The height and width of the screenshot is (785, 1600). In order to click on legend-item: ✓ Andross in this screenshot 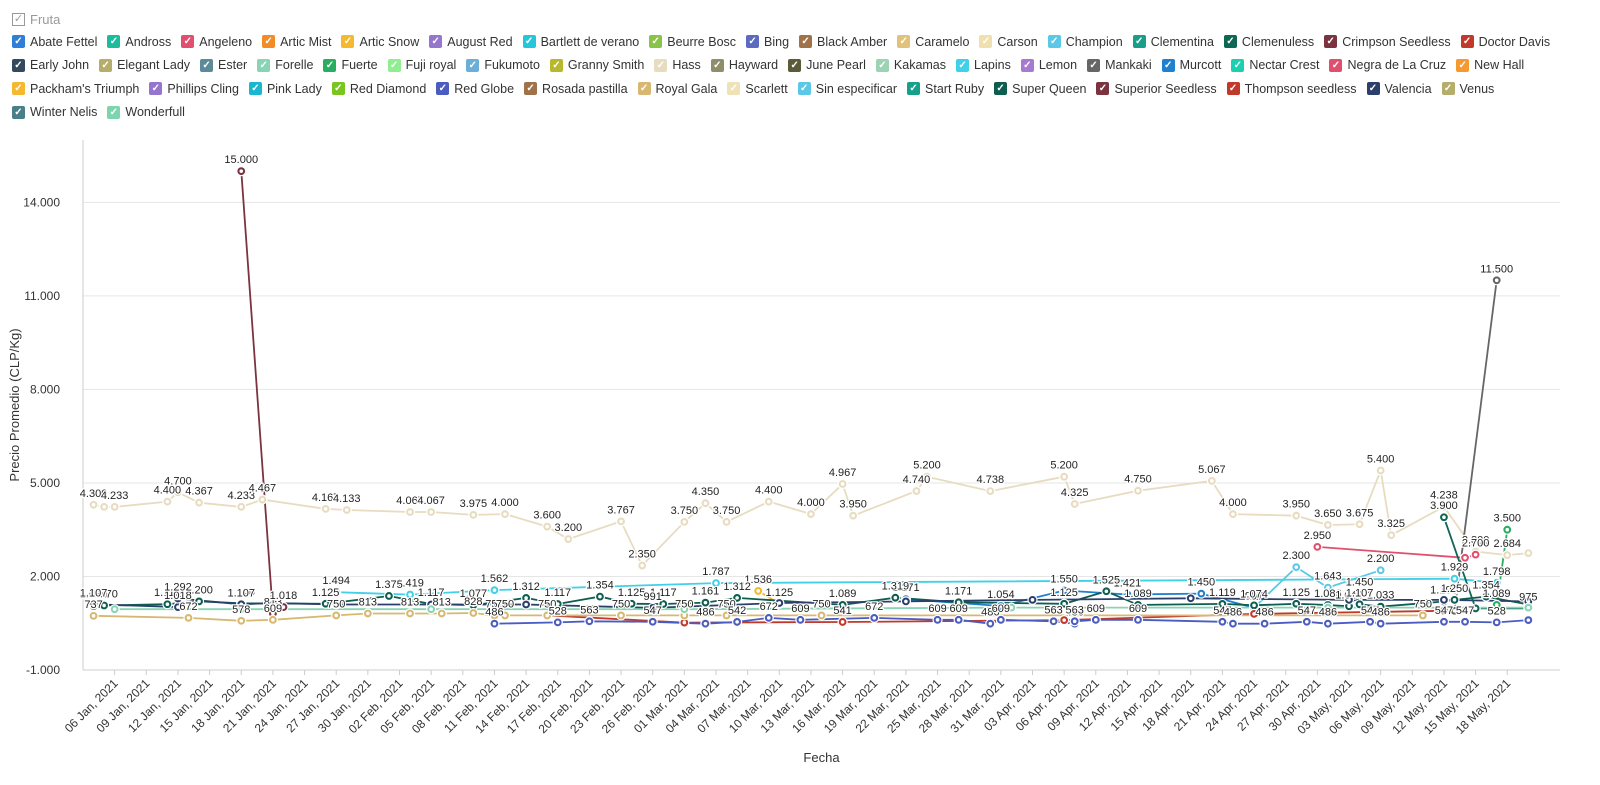, I will do `click(139, 42)`.